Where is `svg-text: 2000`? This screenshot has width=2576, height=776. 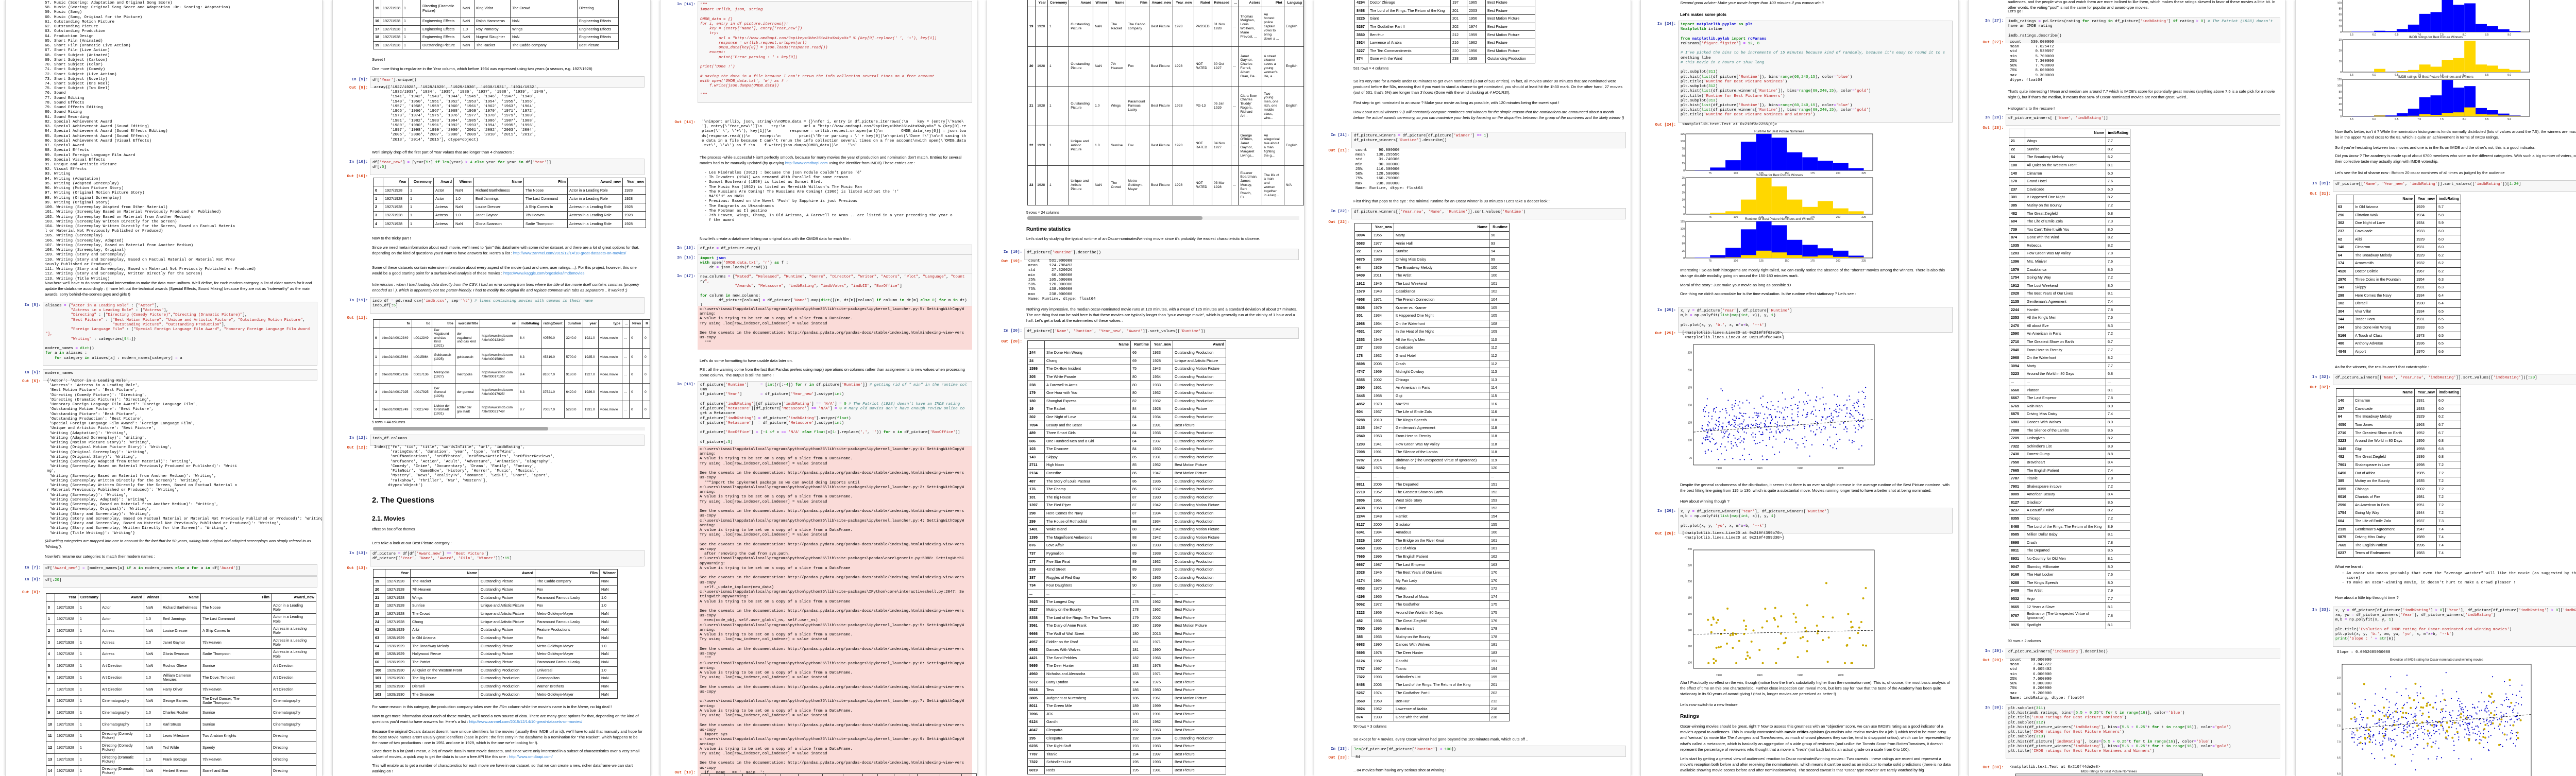 svg-text: 2000 is located at coordinates (1840, 675).